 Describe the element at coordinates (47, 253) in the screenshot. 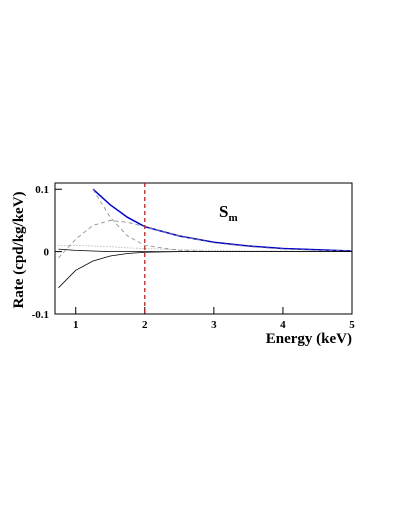

I see `y-tick-label: 0` at that location.